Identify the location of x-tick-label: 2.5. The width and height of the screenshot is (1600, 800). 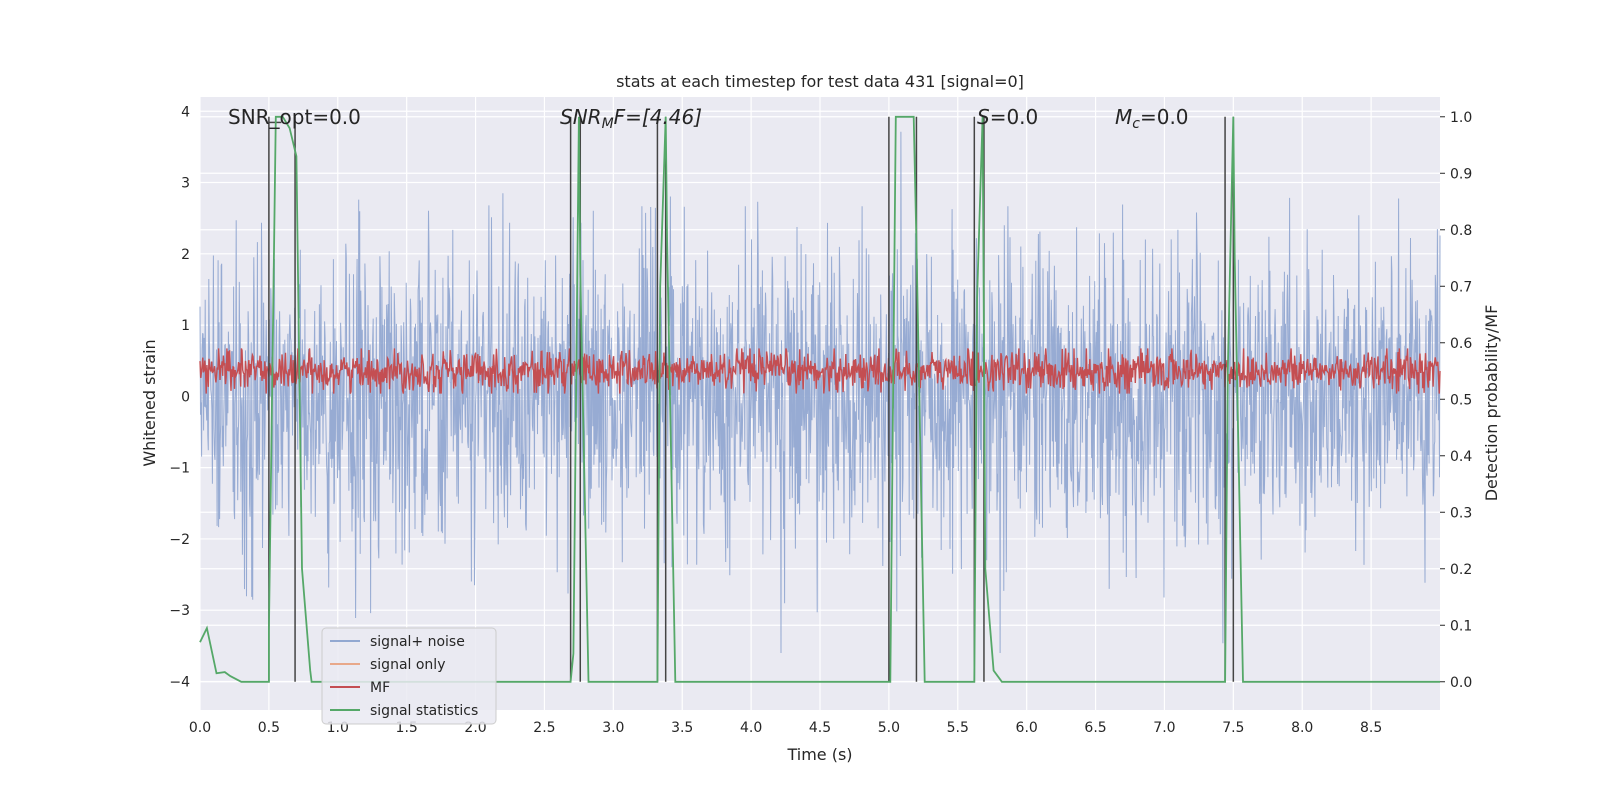
(544, 728).